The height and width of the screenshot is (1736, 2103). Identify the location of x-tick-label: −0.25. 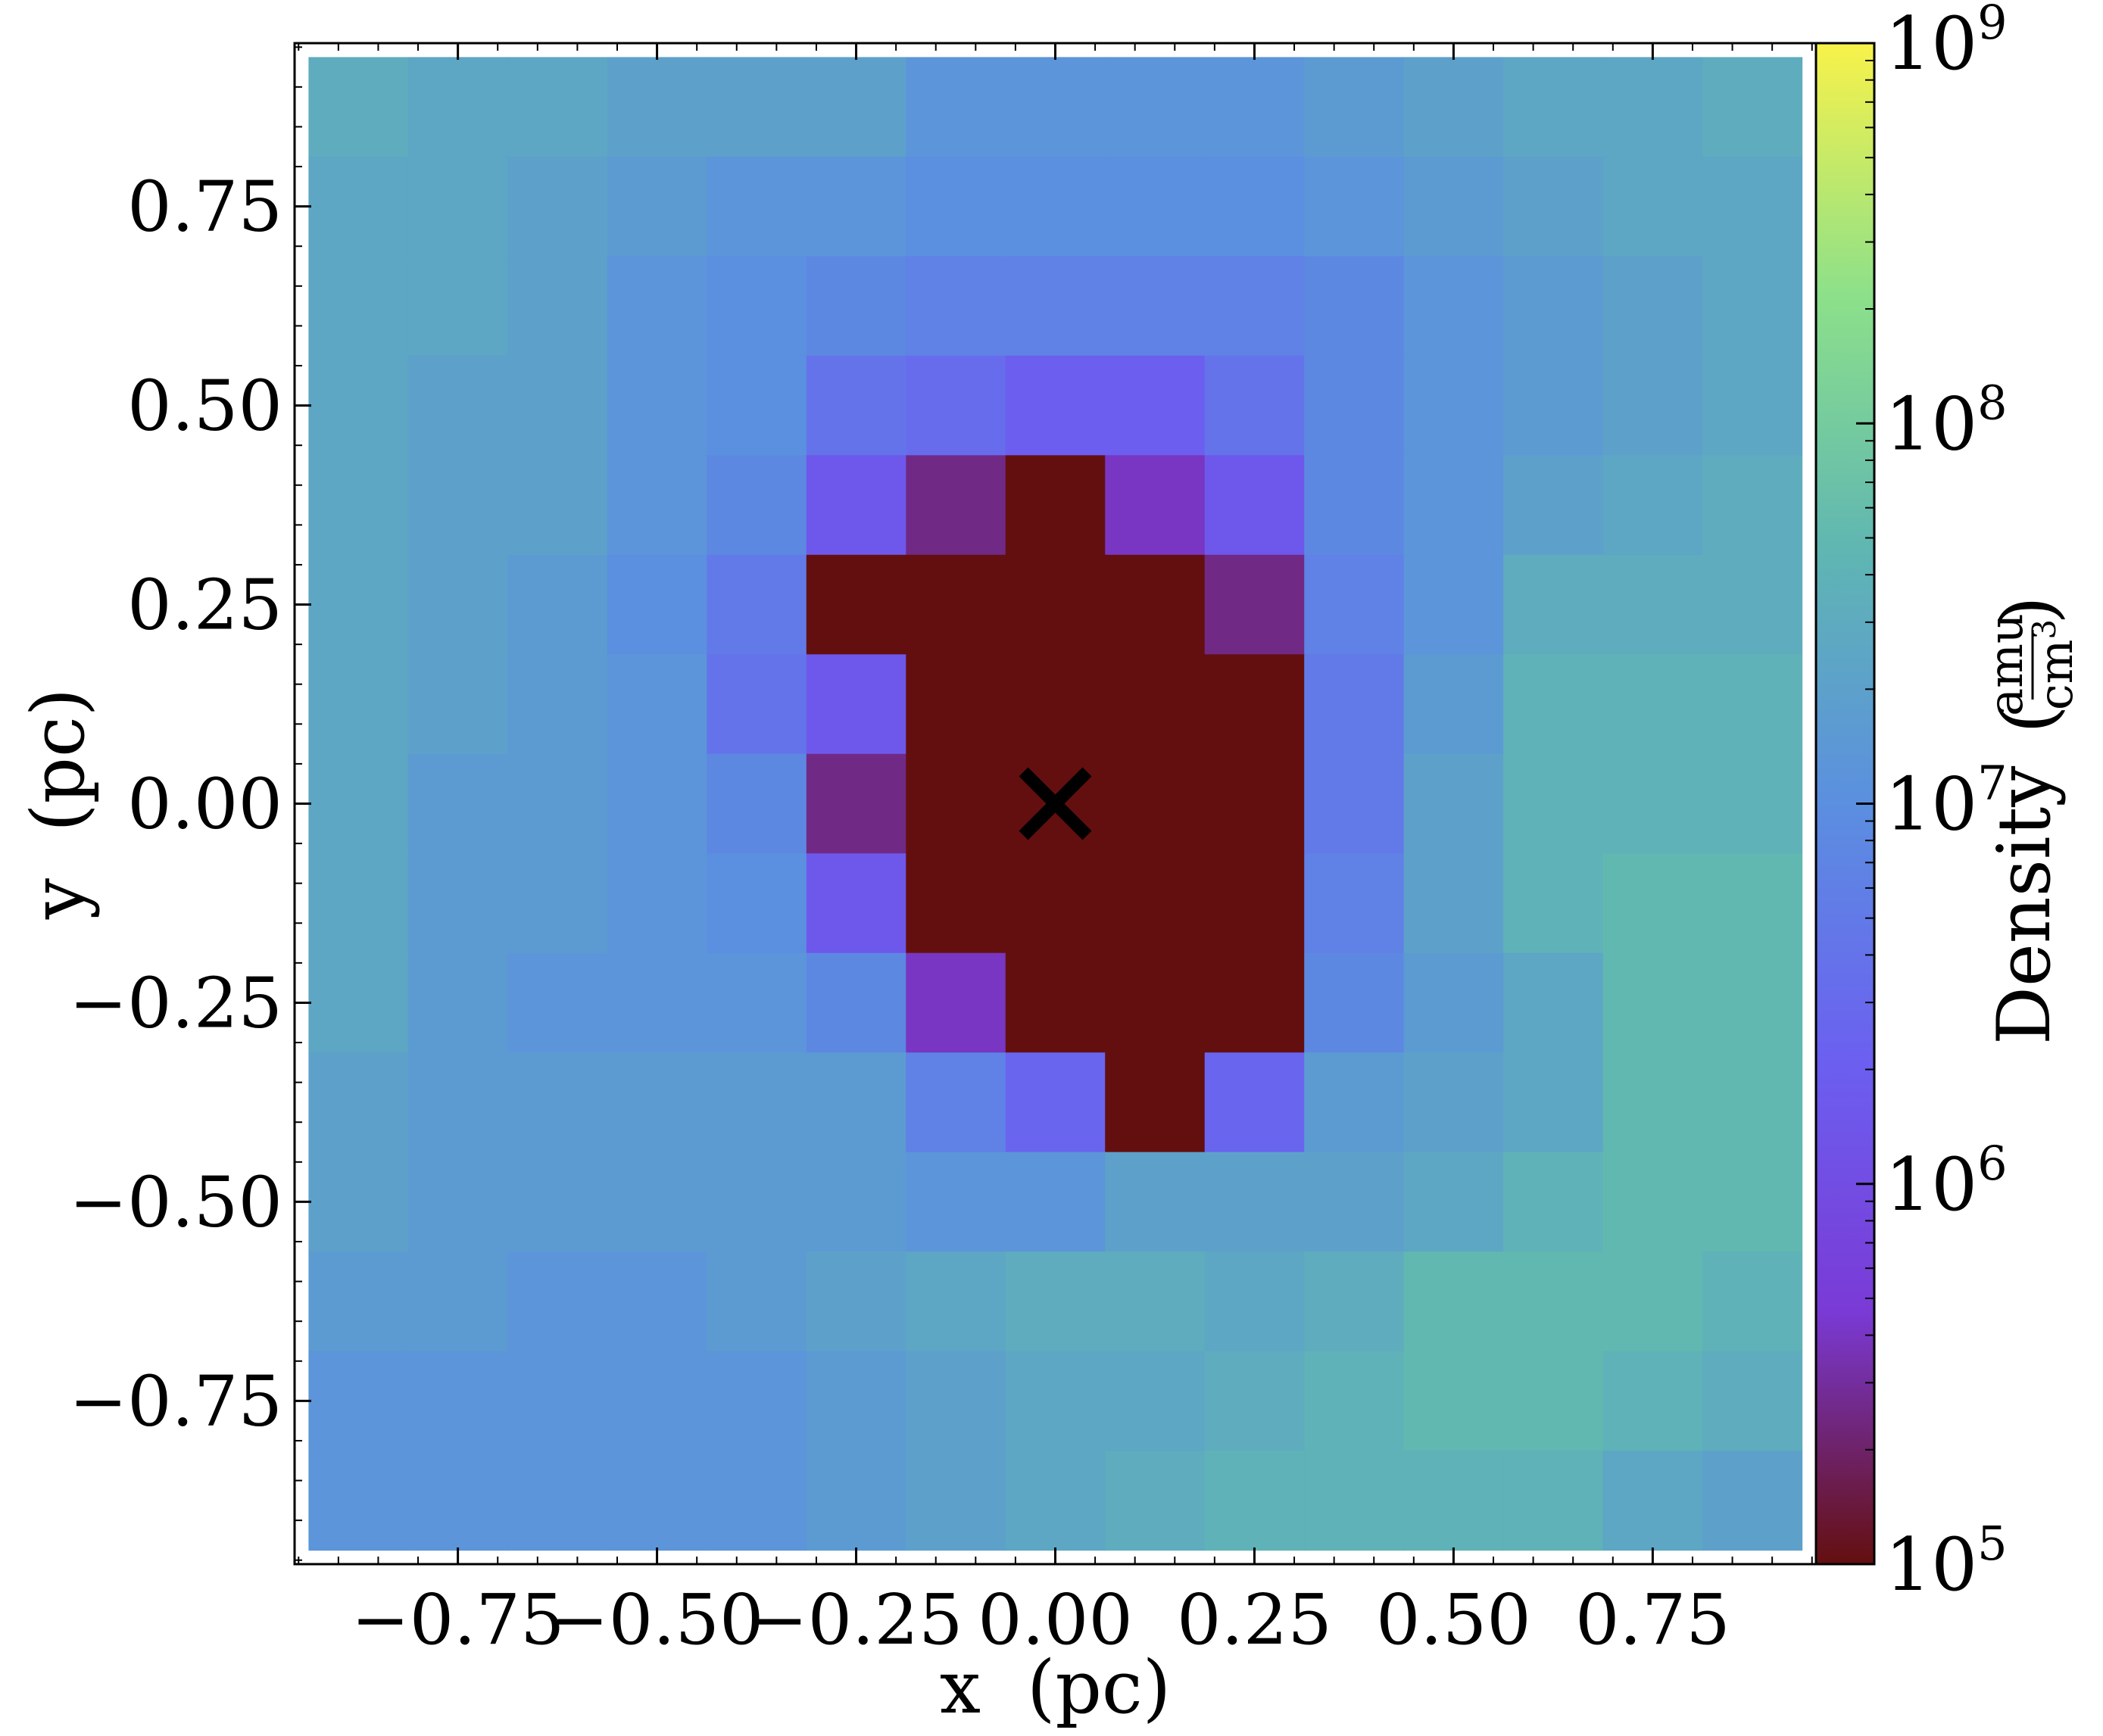
(856, 1619).